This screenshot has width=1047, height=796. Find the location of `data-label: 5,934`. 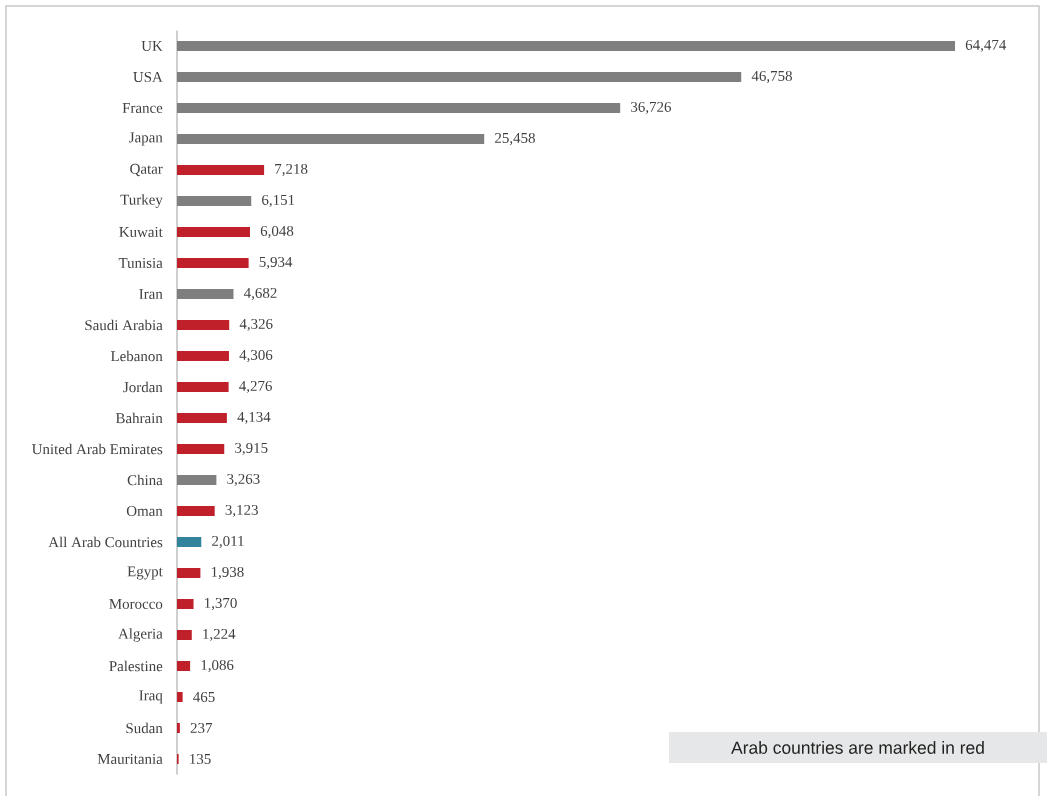

data-label: 5,934 is located at coordinates (276, 263).